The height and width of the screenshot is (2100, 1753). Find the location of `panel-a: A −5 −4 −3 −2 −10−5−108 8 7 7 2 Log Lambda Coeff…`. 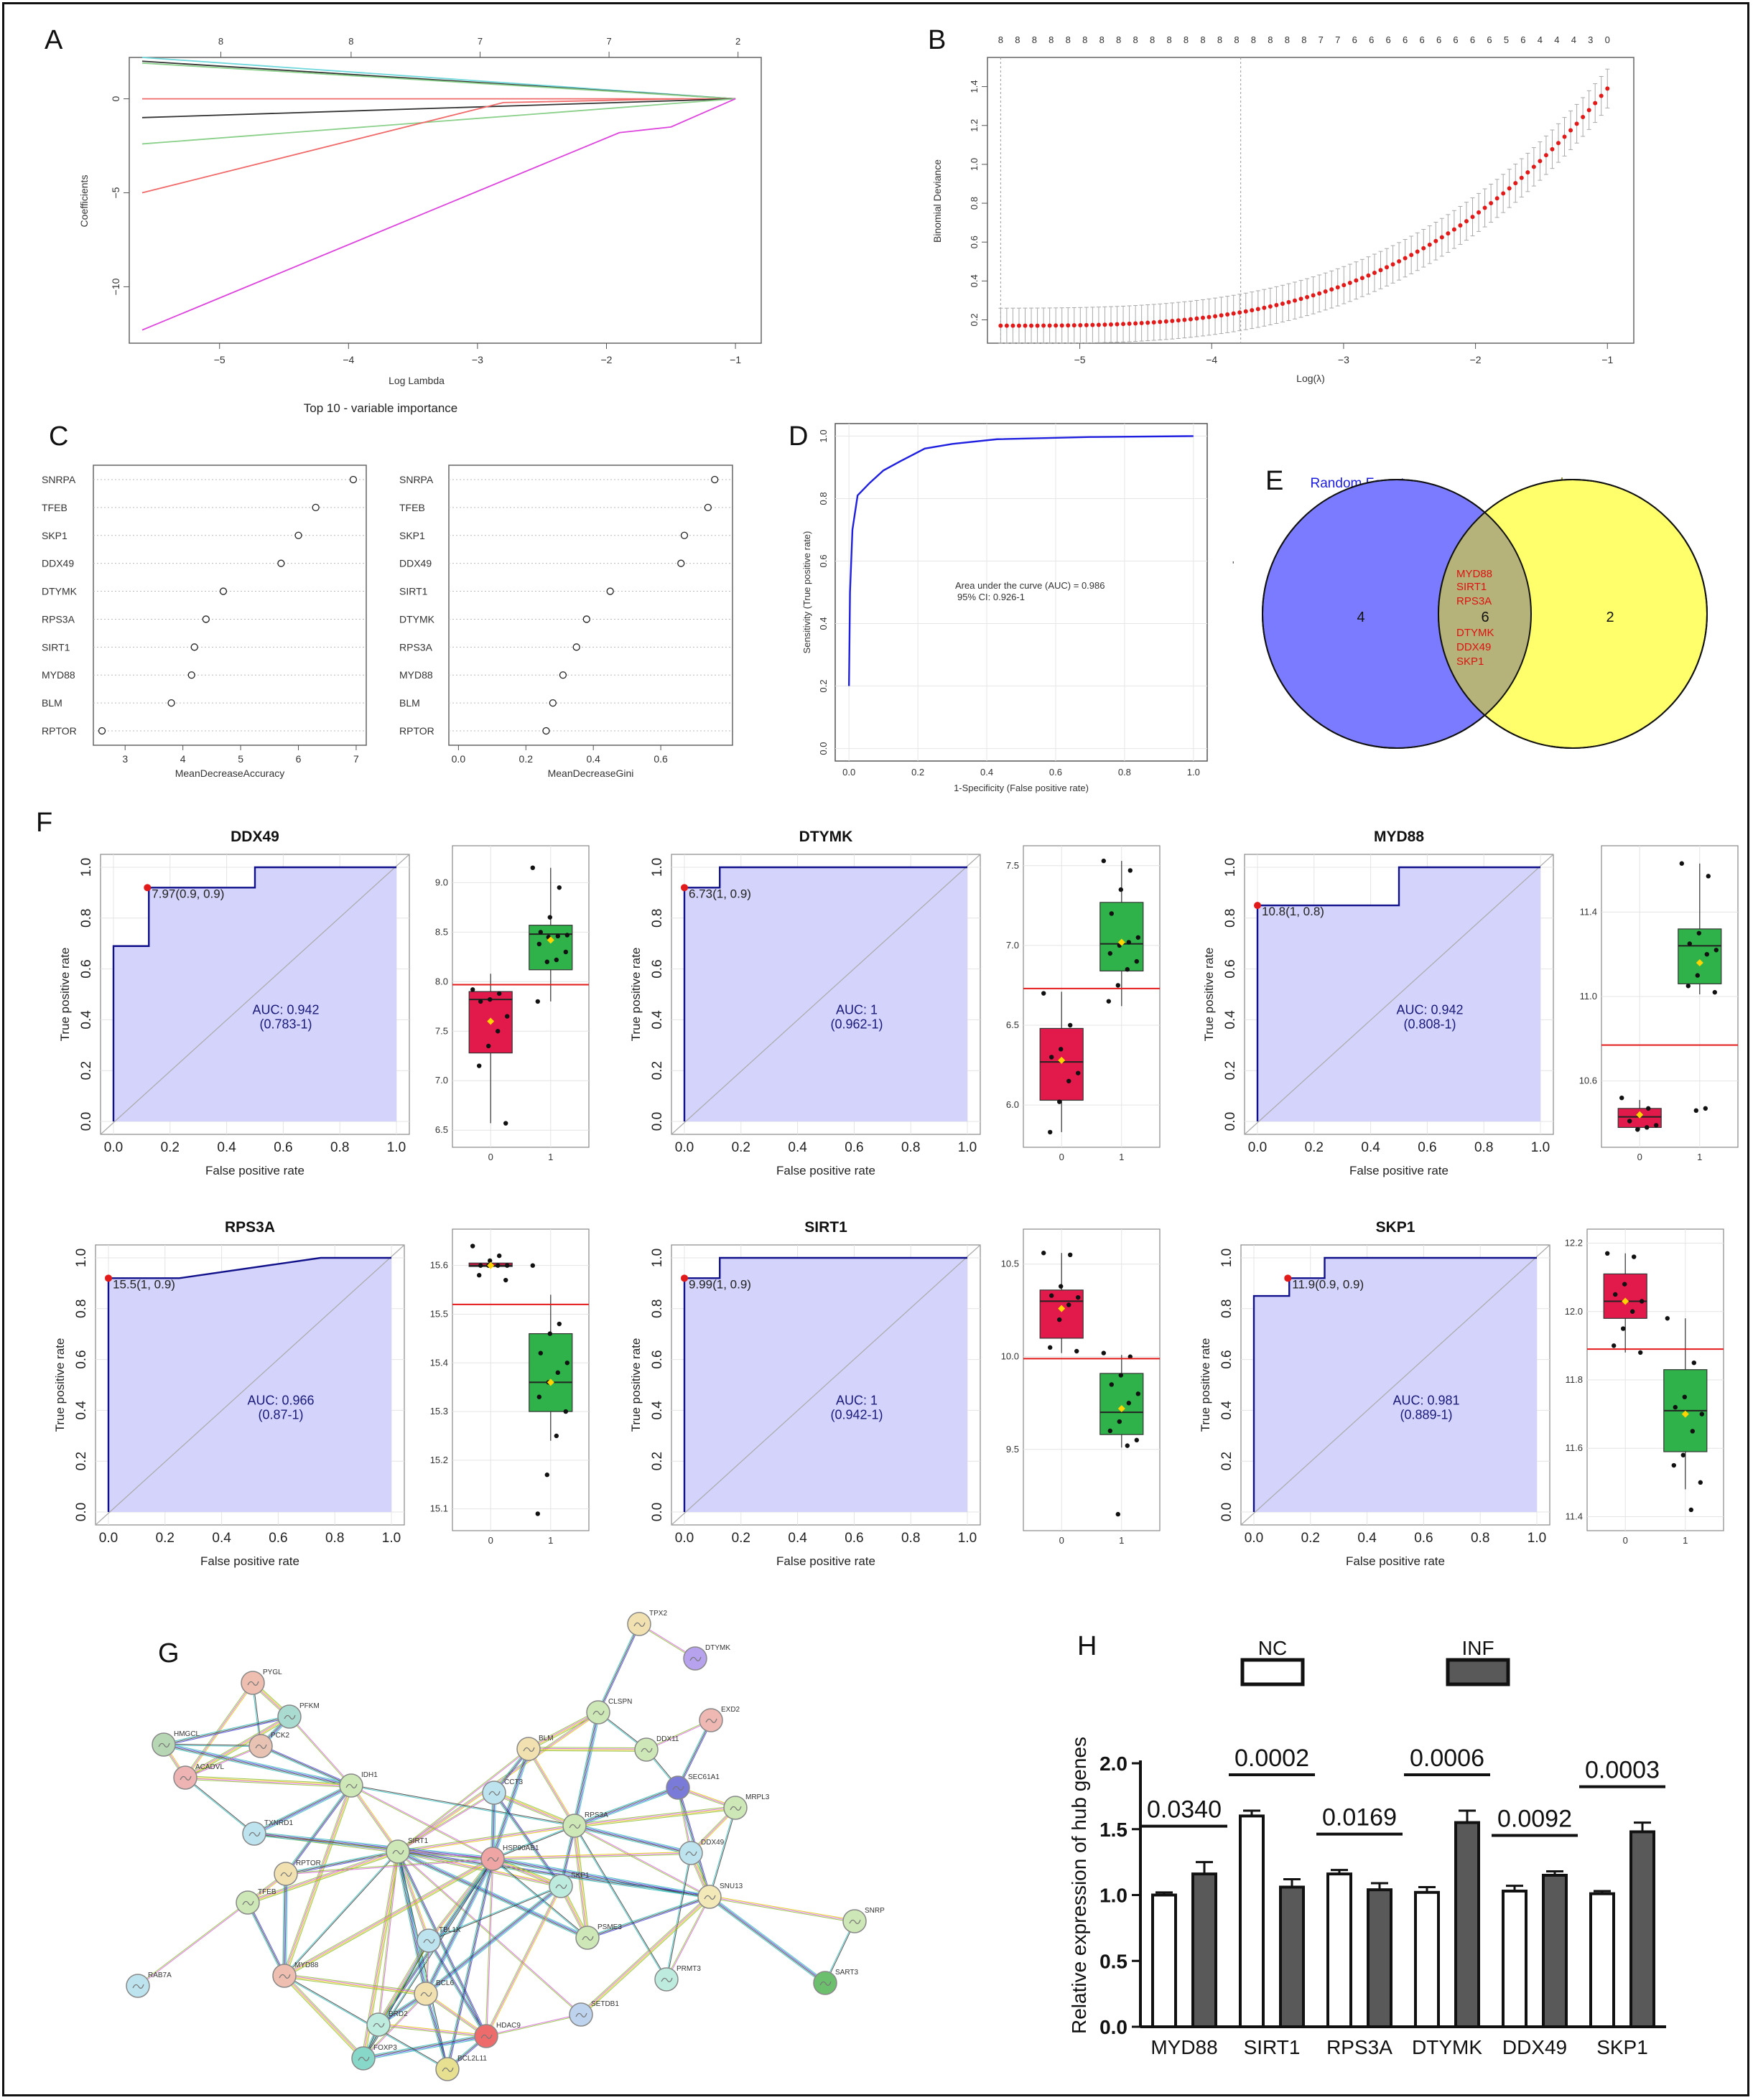

panel-a: A −5 −4 −3 −2 −10−5−108 8 7 7 2 Log Lambda Coeff… is located at coordinates (403, 205).